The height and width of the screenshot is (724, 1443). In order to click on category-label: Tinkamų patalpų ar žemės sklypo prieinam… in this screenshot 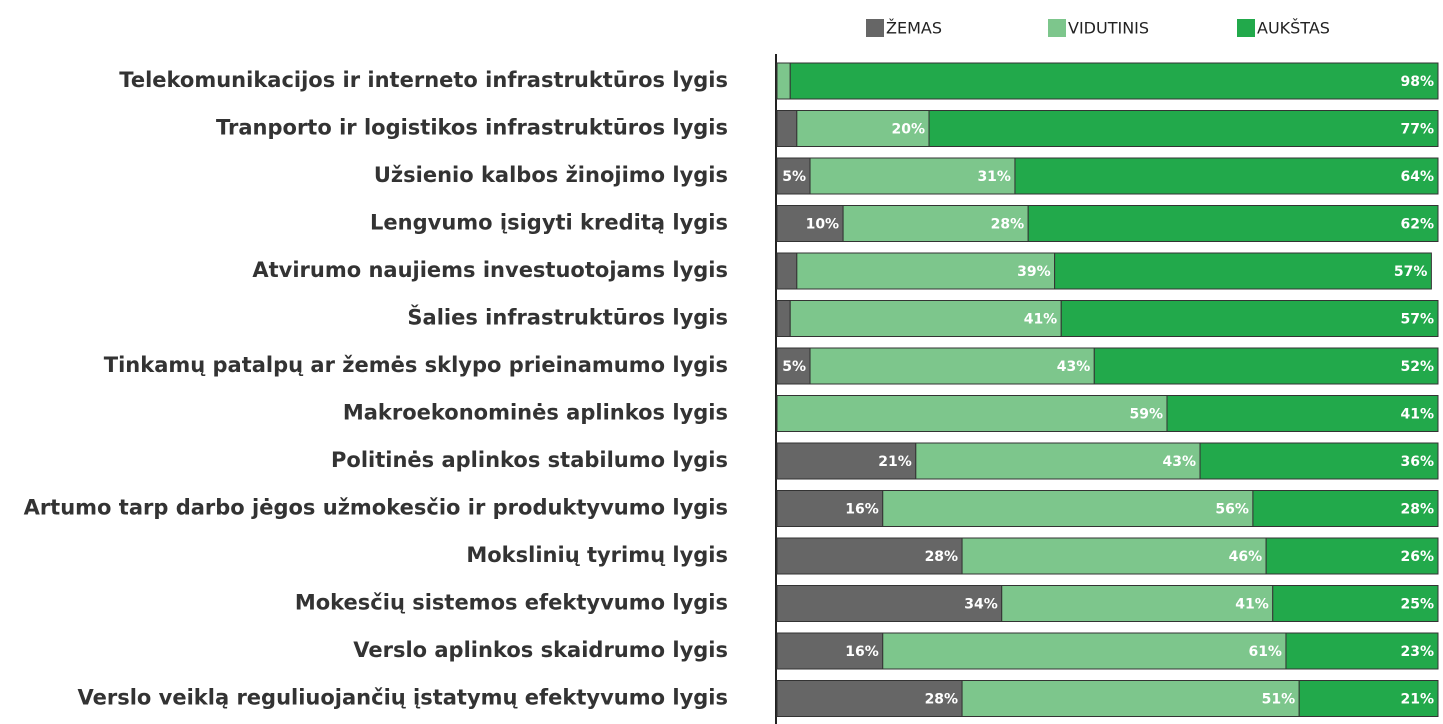, I will do `click(416, 365)`.